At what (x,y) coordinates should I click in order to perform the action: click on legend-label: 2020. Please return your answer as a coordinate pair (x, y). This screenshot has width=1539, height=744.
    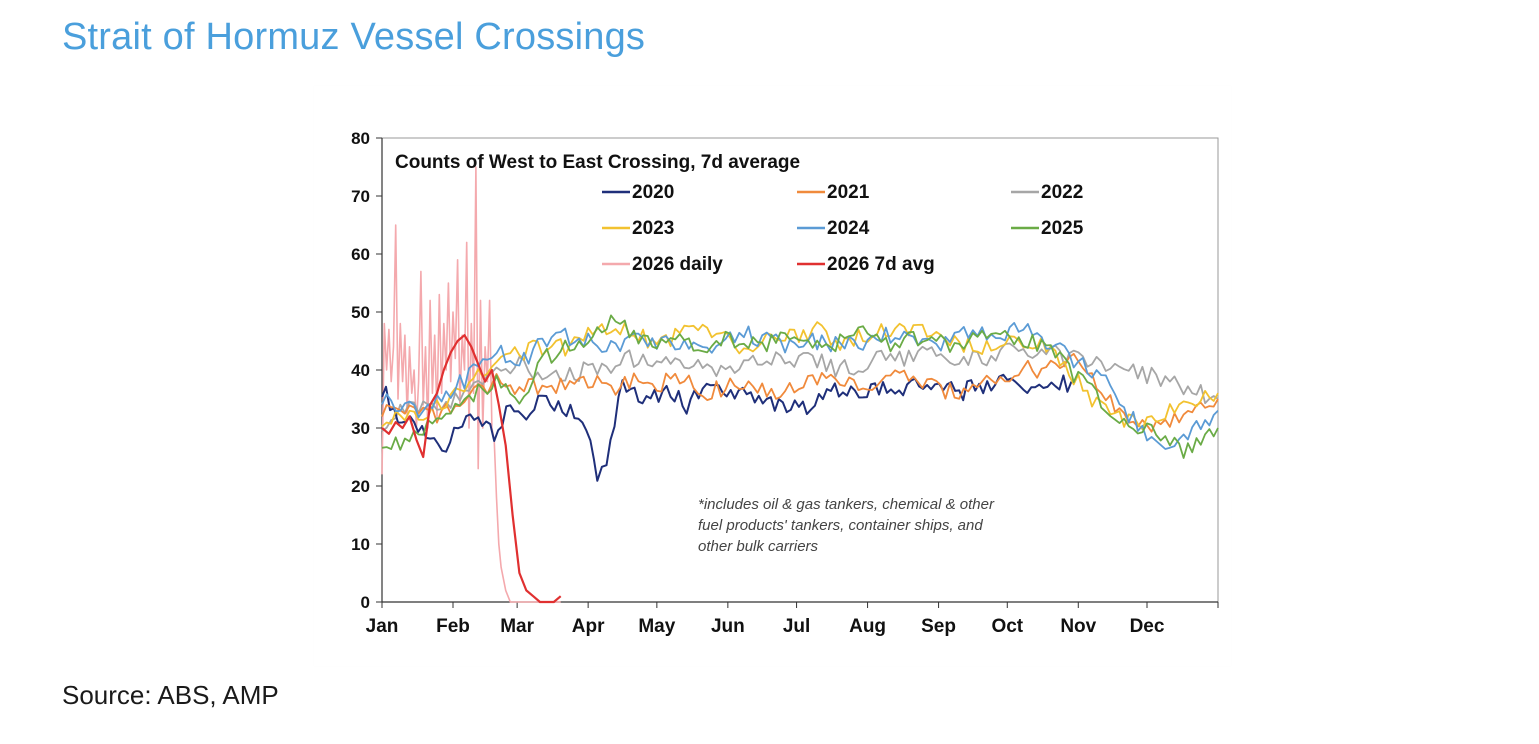
    Looking at the image, I should click on (653, 192).